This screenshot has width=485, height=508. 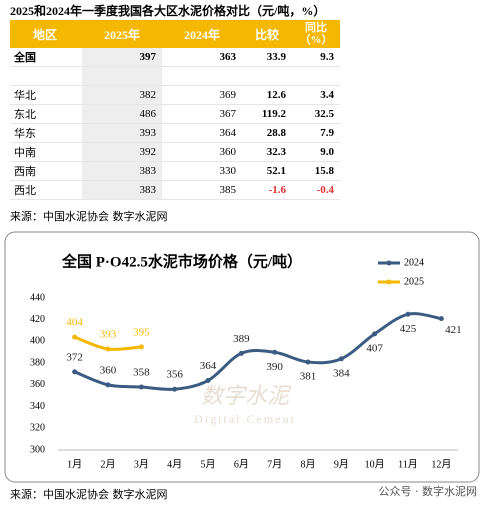 What do you see at coordinates (46, 114) in the screenshot?
I see `table-cell: 东北` at bounding box center [46, 114].